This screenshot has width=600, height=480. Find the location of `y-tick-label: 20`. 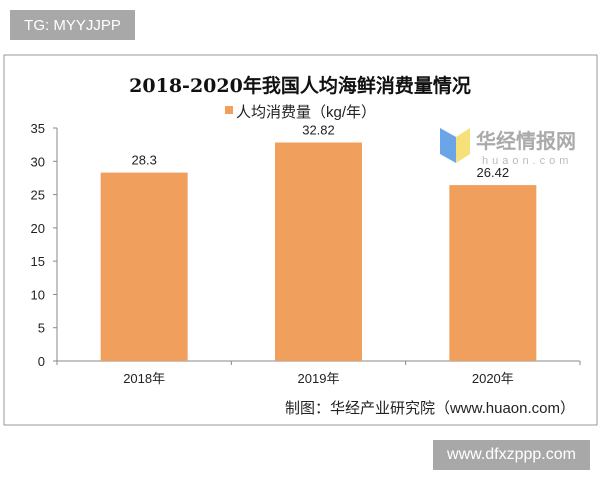

y-tick-label: 20 is located at coordinates (38, 228).